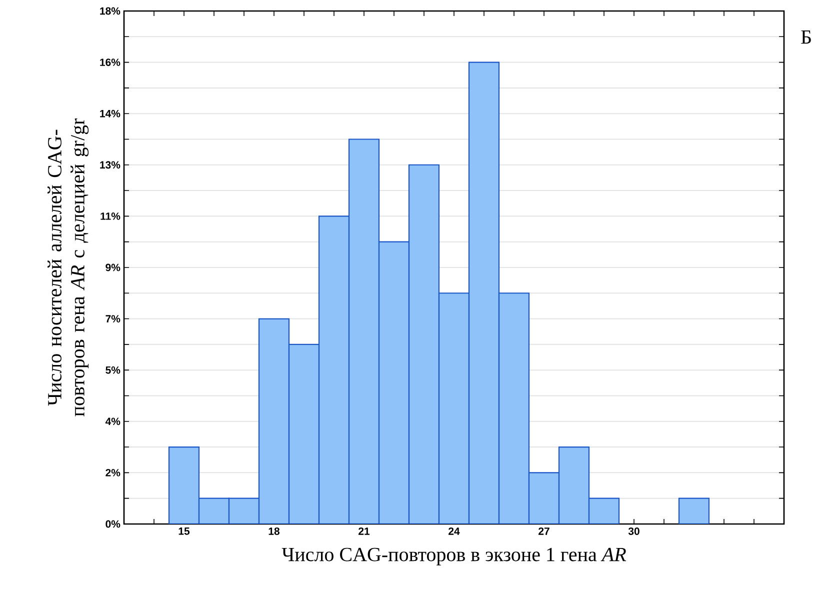  I want to click on text: Б, so click(806, 37).